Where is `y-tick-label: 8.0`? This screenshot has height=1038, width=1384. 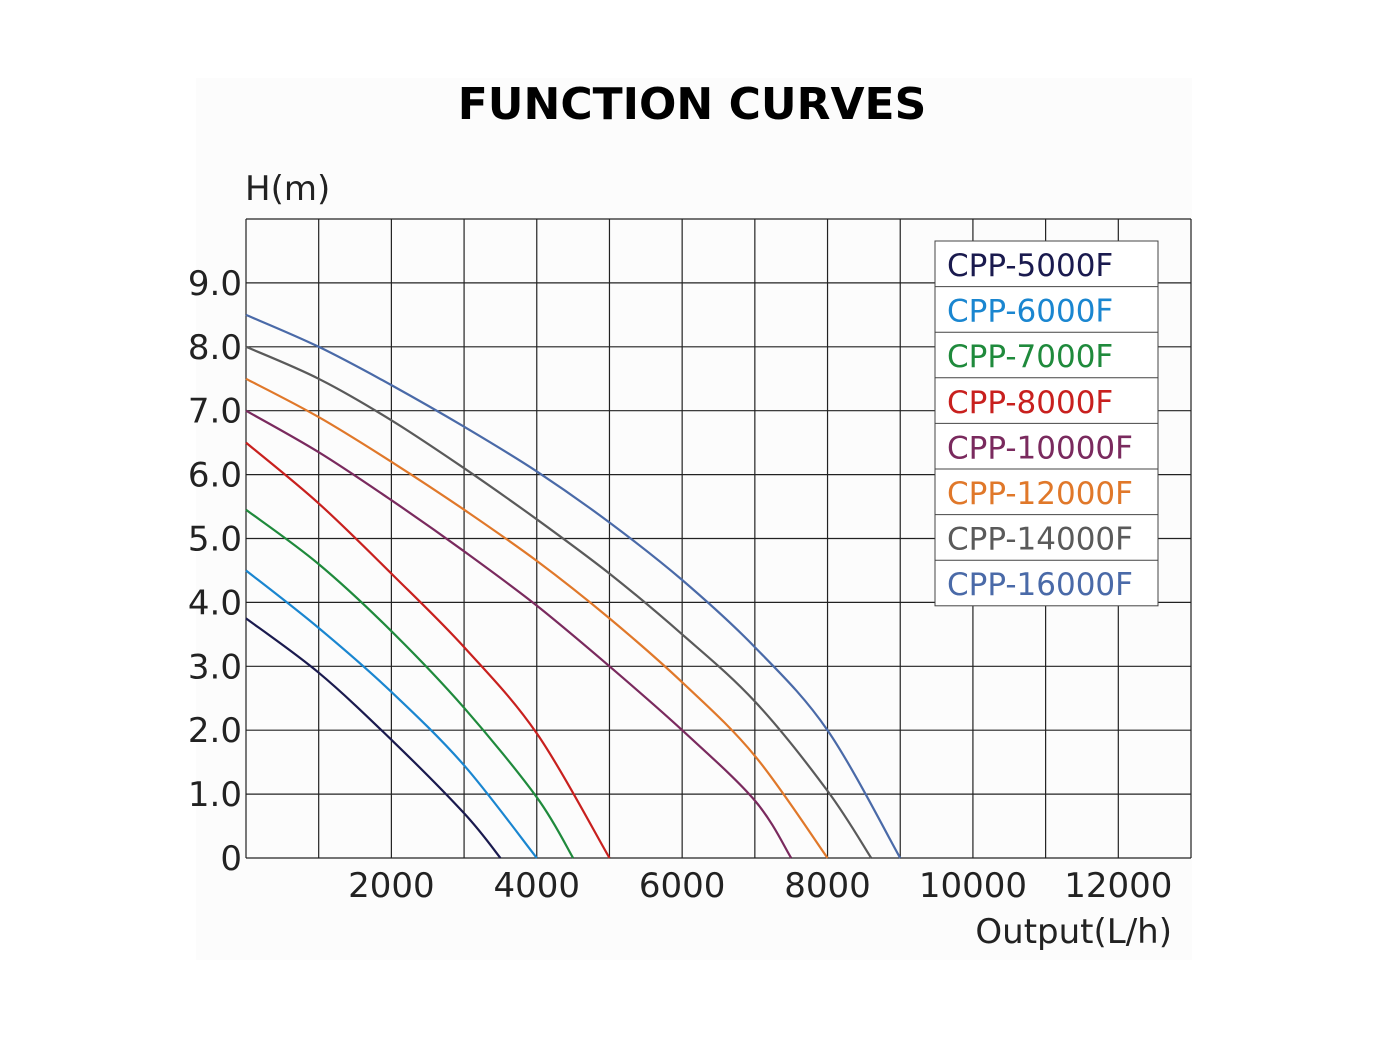 y-tick-label: 8.0 is located at coordinates (215, 348).